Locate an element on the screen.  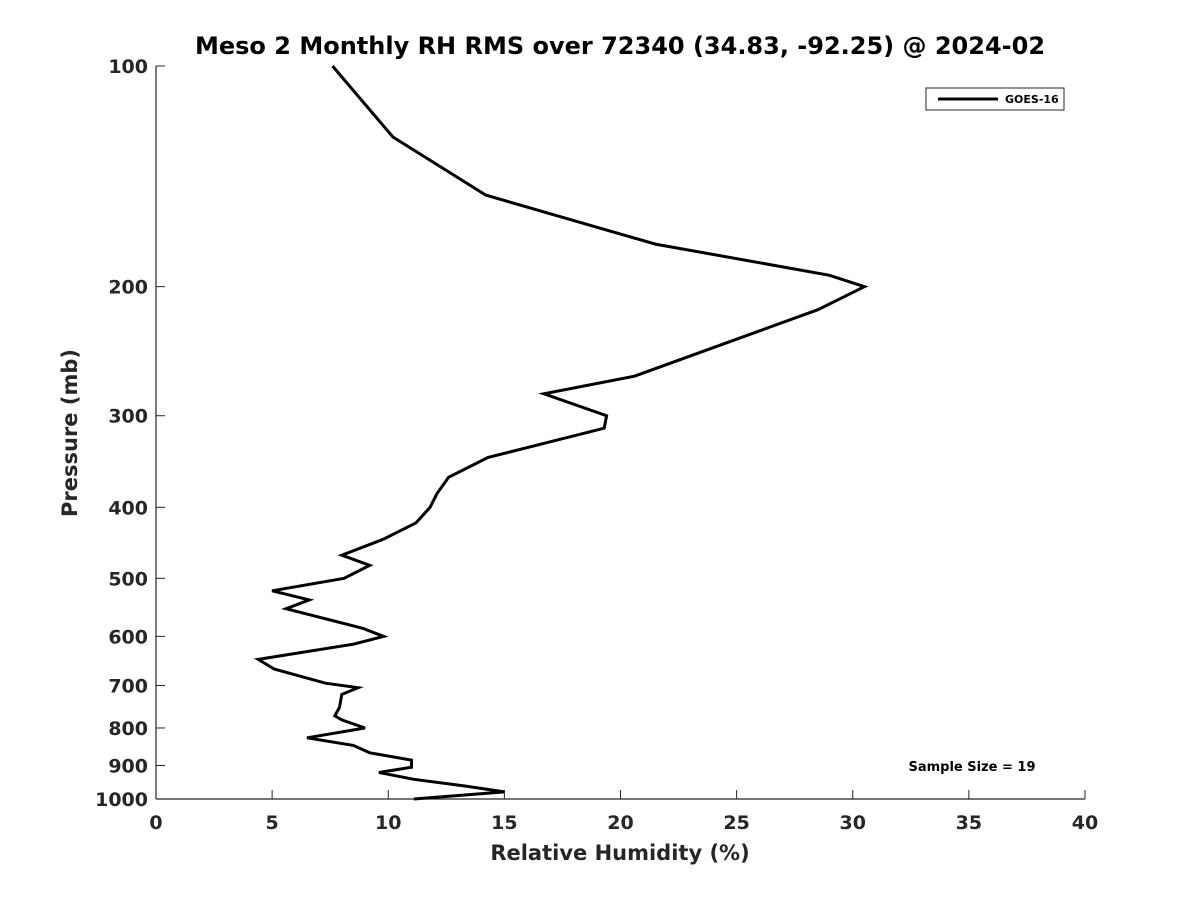
y-tick-label: 1000 is located at coordinates (121, 800).